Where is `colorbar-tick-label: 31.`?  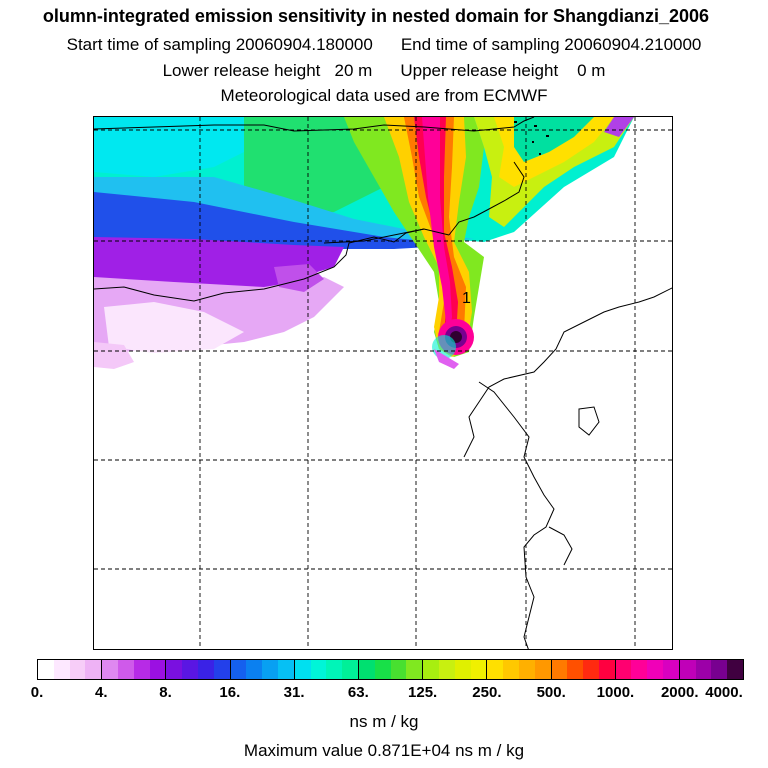
colorbar-tick-label: 31. is located at coordinates (294, 692).